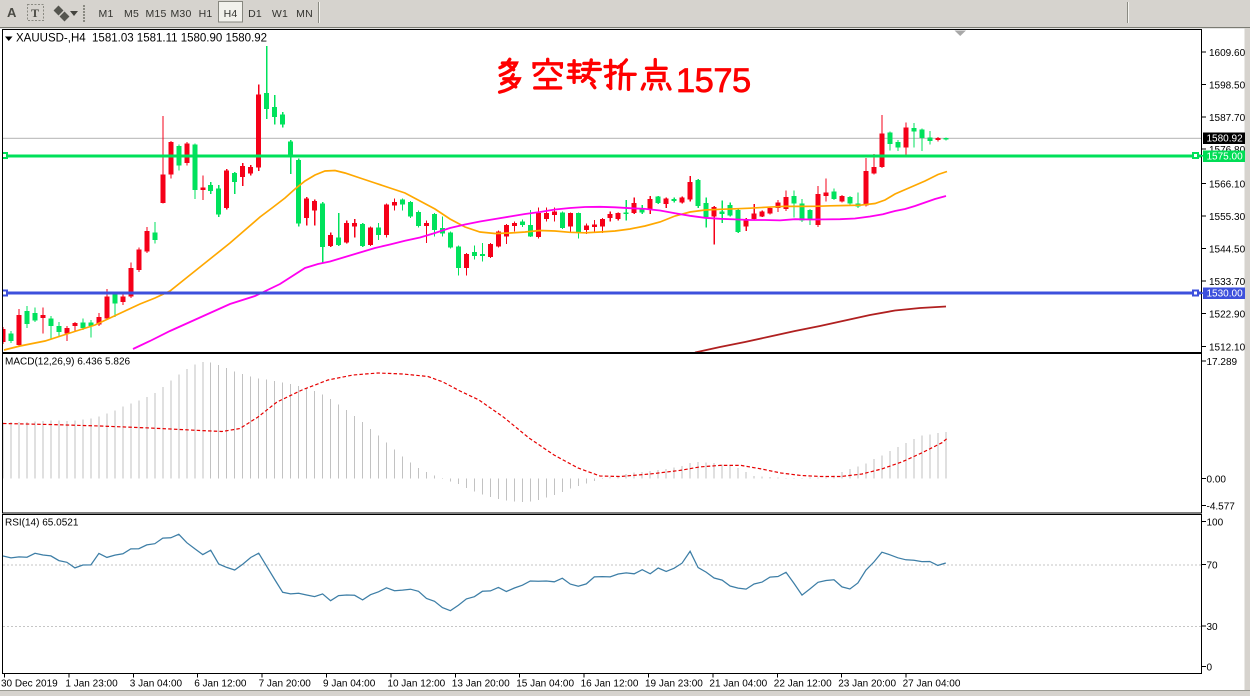 This screenshot has height=696, width=1250. Describe the element at coordinates (285, 684) in the screenshot. I see `svg-text: 7 Jan 20:00` at that location.